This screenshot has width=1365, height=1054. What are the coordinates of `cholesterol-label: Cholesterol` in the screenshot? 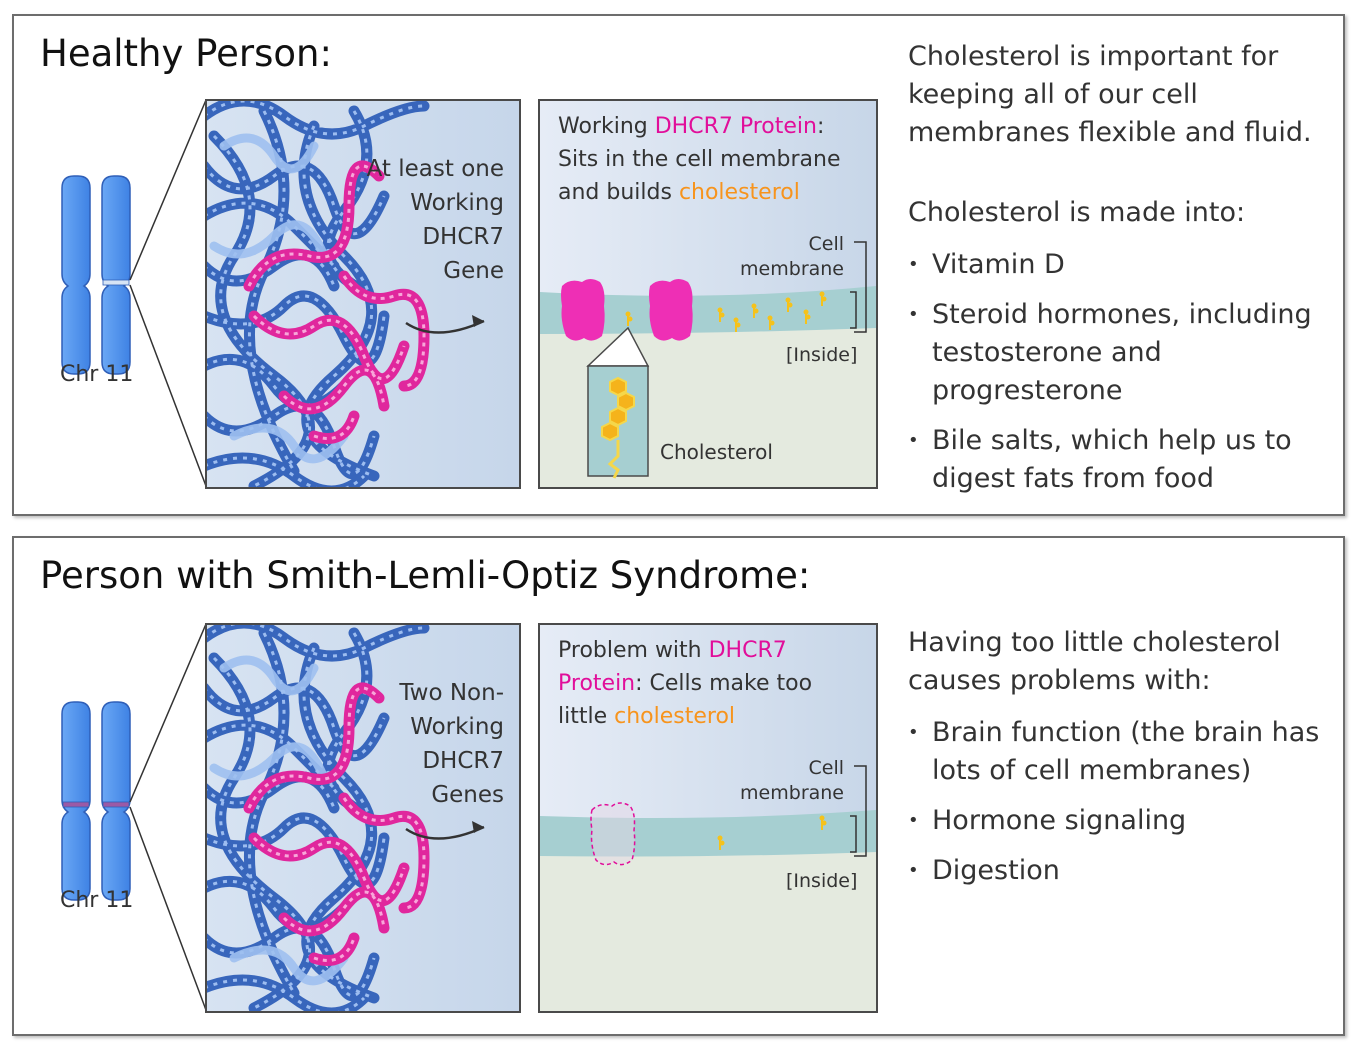 It's located at (716, 452).